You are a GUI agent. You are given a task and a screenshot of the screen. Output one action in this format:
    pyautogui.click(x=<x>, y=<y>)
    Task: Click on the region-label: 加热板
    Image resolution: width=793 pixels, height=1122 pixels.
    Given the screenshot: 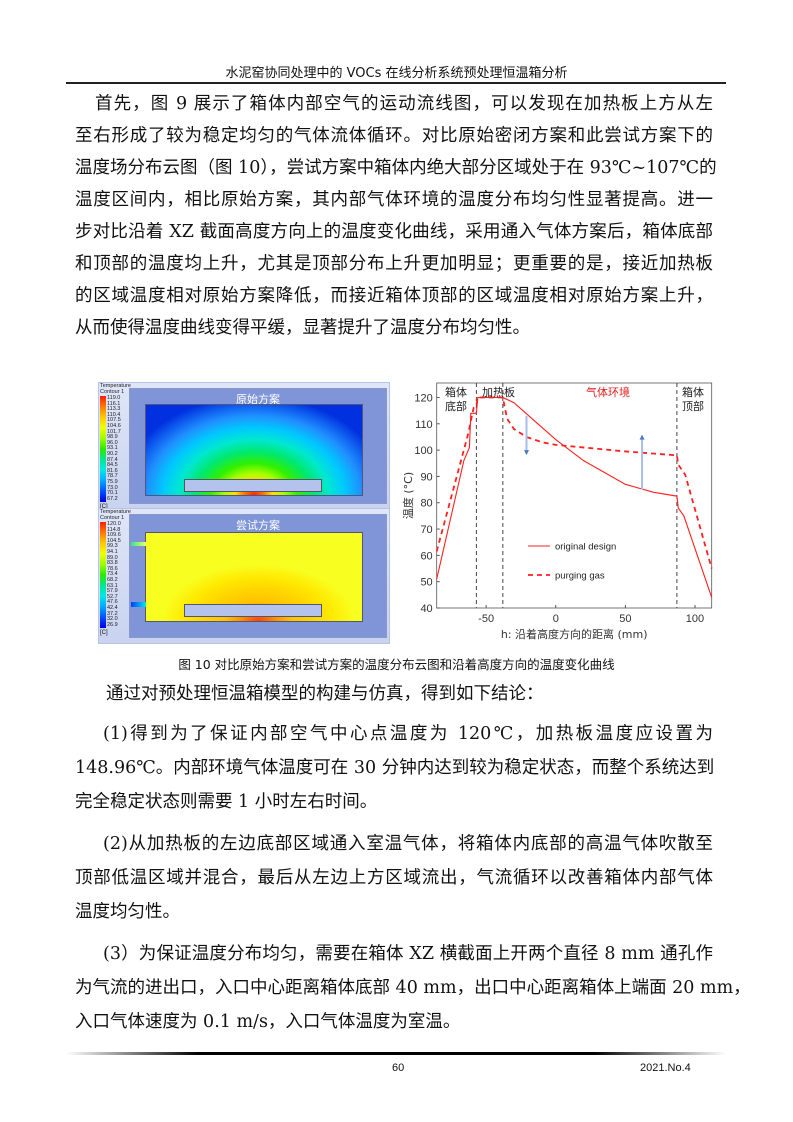 What is the action you would take?
    pyautogui.click(x=498, y=392)
    